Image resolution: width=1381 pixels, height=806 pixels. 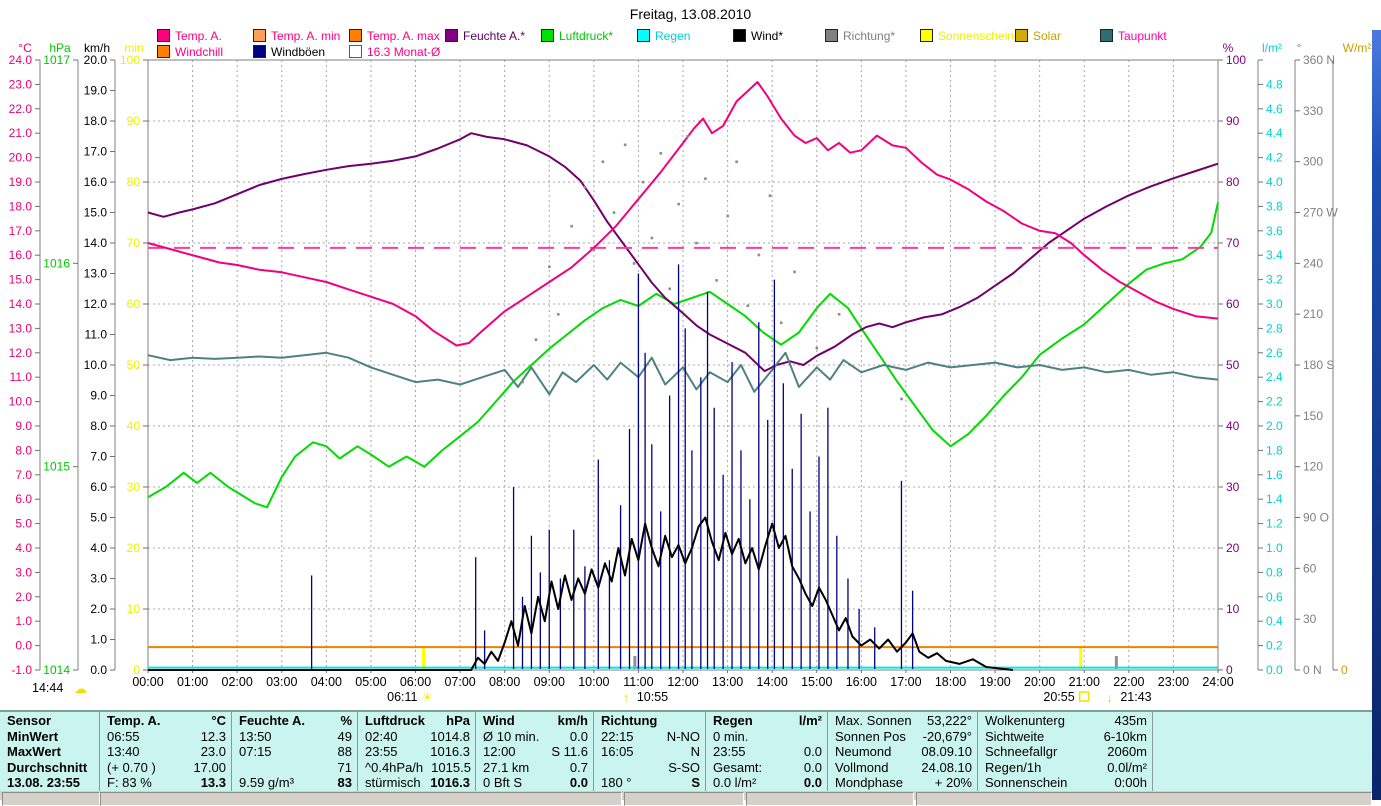 What do you see at coordinates (166, 768) in the screenshot?
I see `table-row: (+ 0.70 ) 17.00` at bounding box center [166, 768].